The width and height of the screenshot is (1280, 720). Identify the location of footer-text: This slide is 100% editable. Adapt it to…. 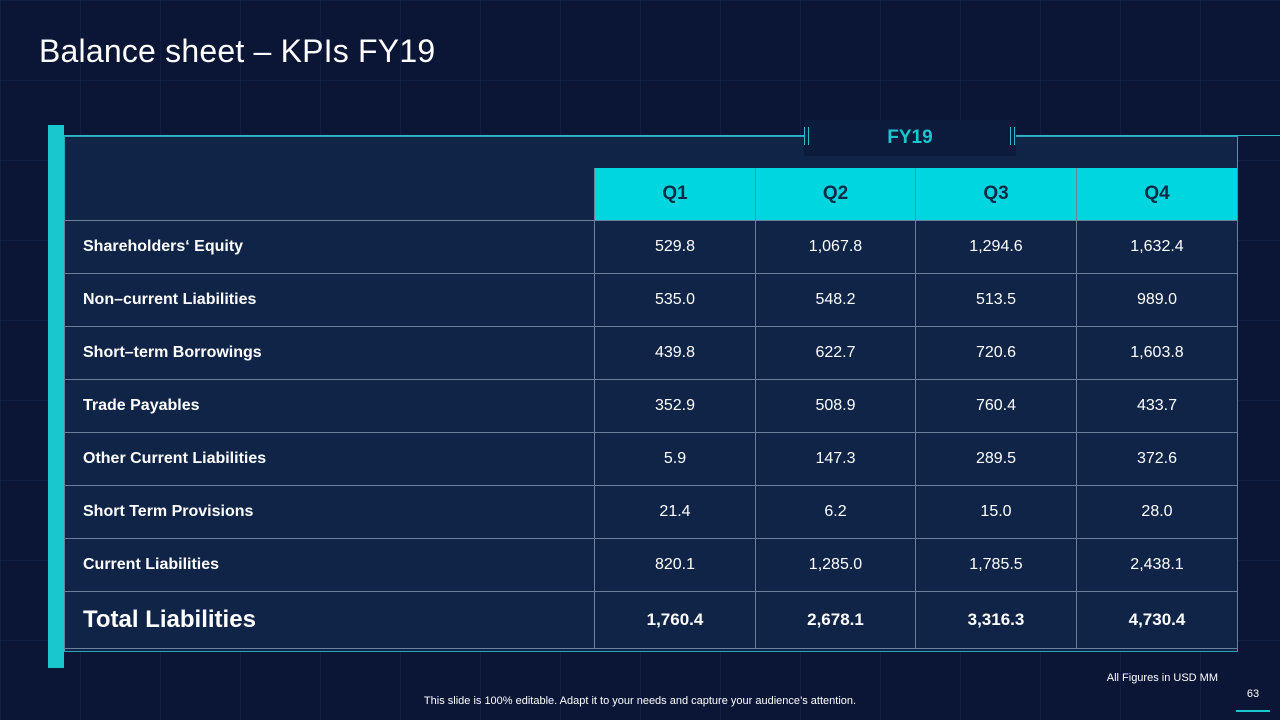
(640, 701).